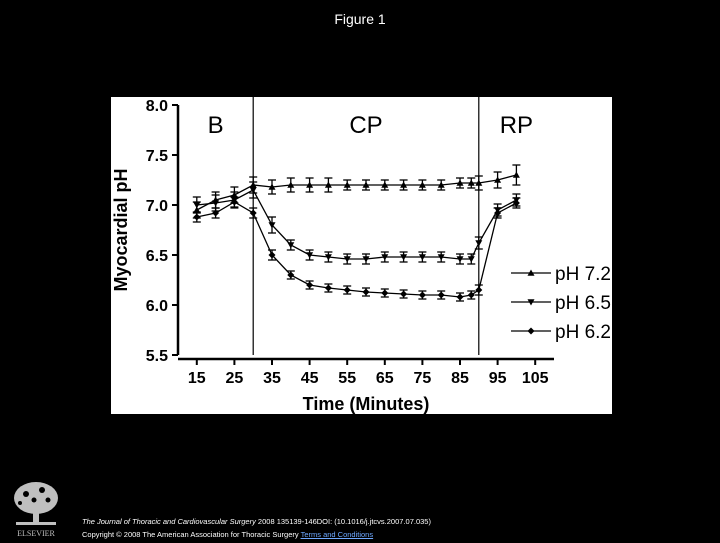  I want to click on x-tick-label: 85, so click(460, 378).